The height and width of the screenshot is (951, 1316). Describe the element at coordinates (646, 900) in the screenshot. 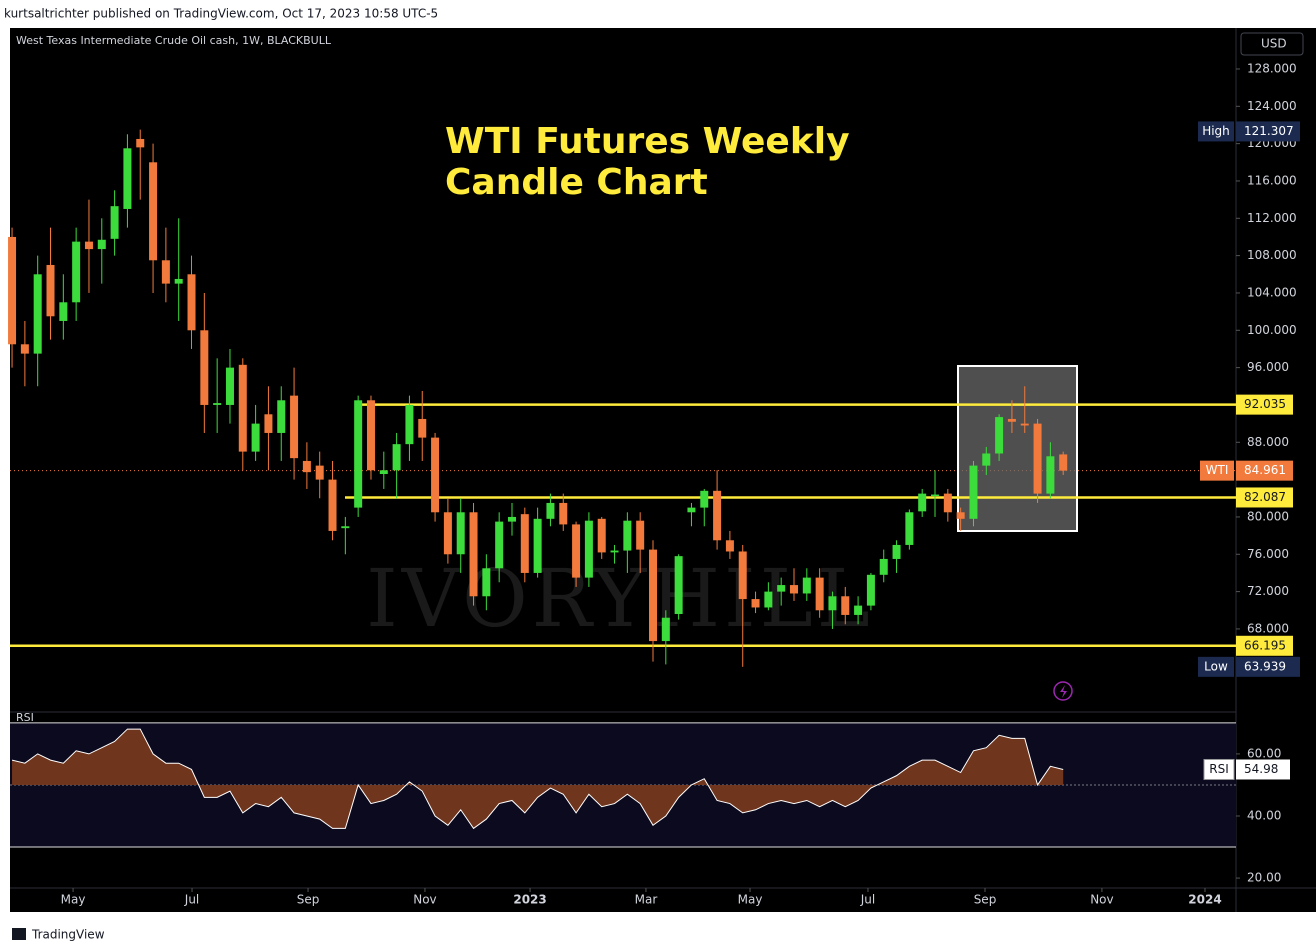

I see `x-tick-label: Mar` at that location.